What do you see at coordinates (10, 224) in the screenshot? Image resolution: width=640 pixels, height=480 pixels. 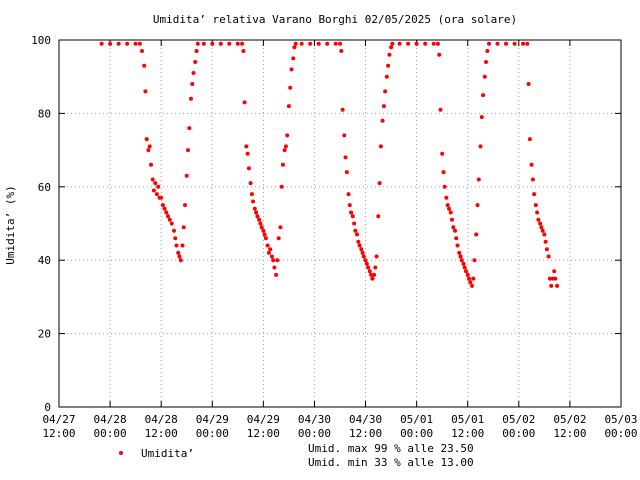 I see `y-axis-label: Umidita’ (%)` at bounding box center [10, 224].